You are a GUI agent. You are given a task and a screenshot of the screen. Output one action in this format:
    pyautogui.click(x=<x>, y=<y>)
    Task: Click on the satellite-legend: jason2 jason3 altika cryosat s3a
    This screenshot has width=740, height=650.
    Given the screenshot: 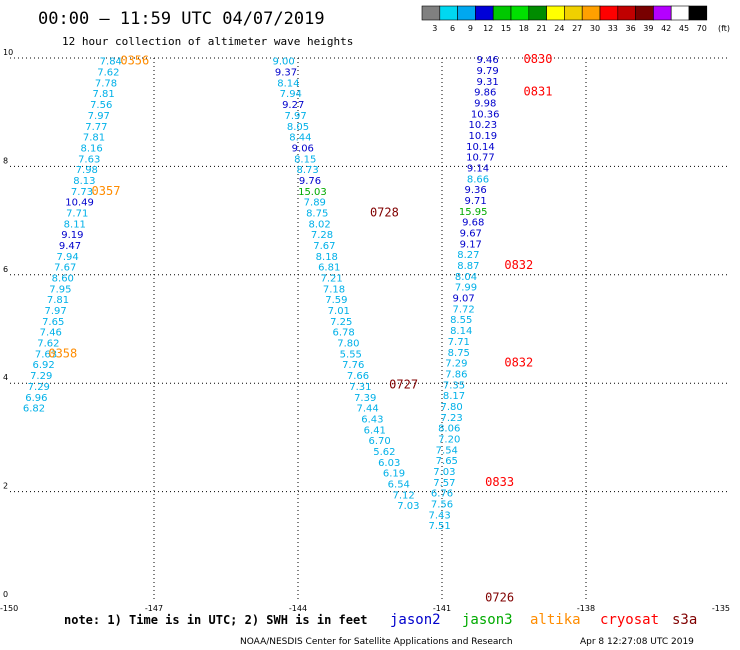 What is the action you would take?
    pyautogui.click(x=543, y=620)
    